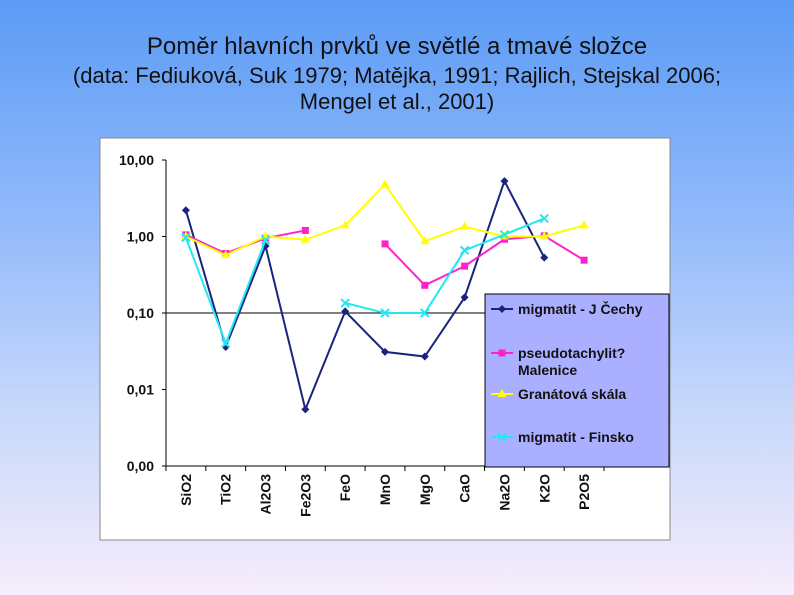  Describe the element at coordinates (186, 490) in the screenshot. I see `x-tick-label: SiO2` at that location.